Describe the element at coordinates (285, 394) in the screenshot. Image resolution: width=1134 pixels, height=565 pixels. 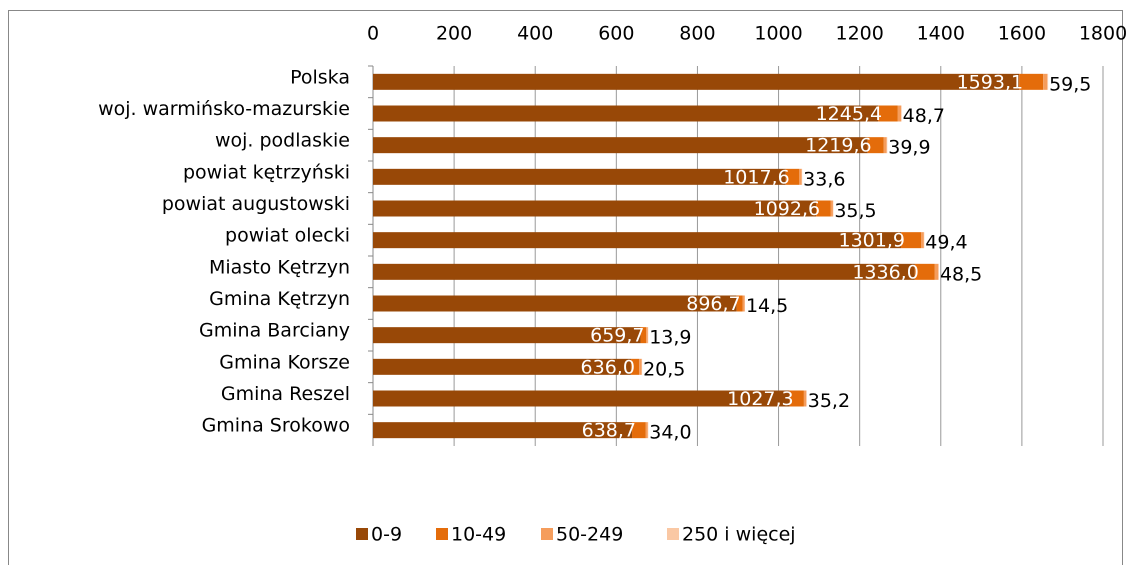
I see `y-tick-label: Gmina Reszel` at that location.